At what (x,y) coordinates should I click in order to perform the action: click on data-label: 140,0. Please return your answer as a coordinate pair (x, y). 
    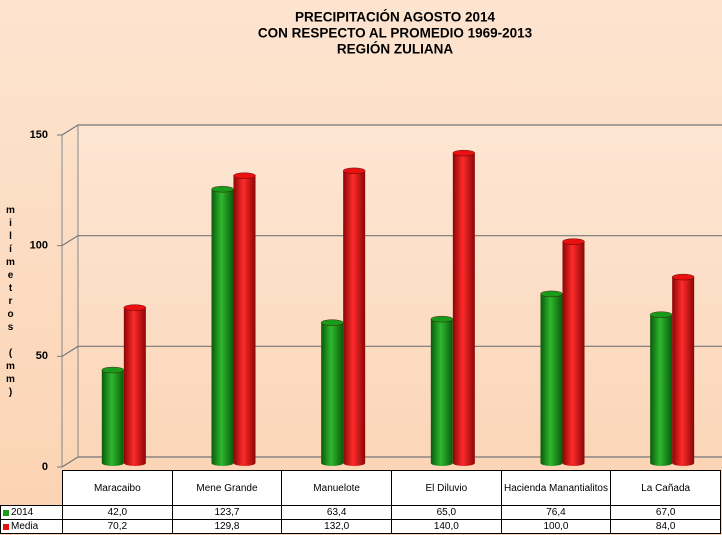
    Looking at the image, I should click on (446, 526).